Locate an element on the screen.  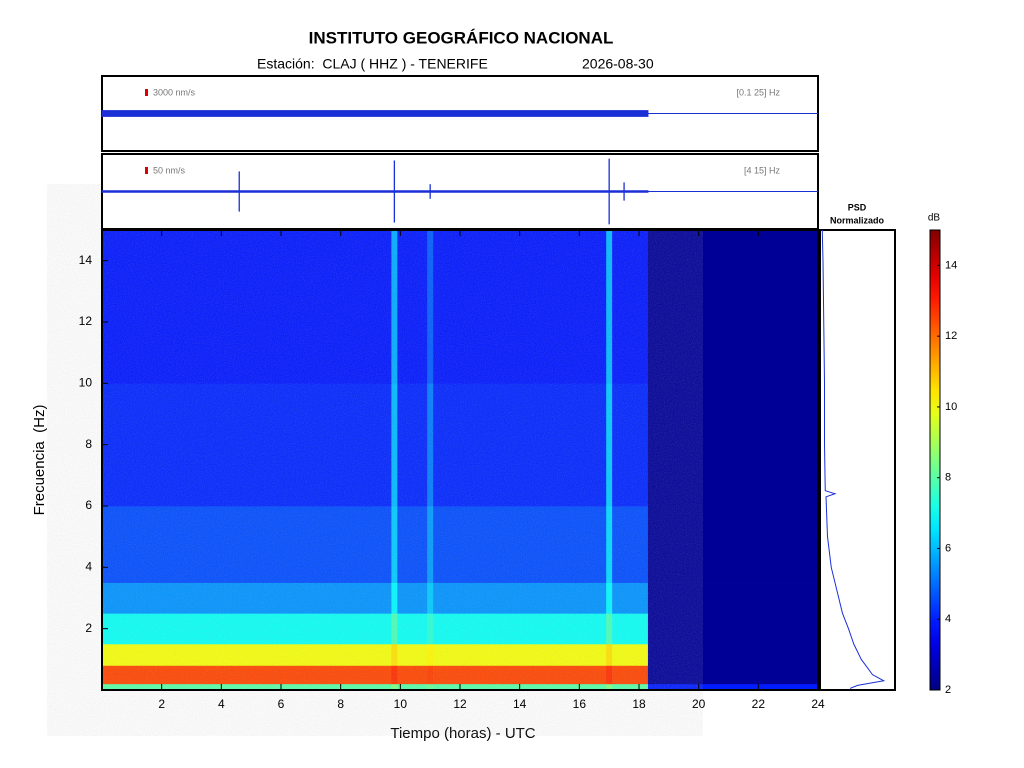
colorbar-tick-label: 10 is located at coordinates (951, 407).